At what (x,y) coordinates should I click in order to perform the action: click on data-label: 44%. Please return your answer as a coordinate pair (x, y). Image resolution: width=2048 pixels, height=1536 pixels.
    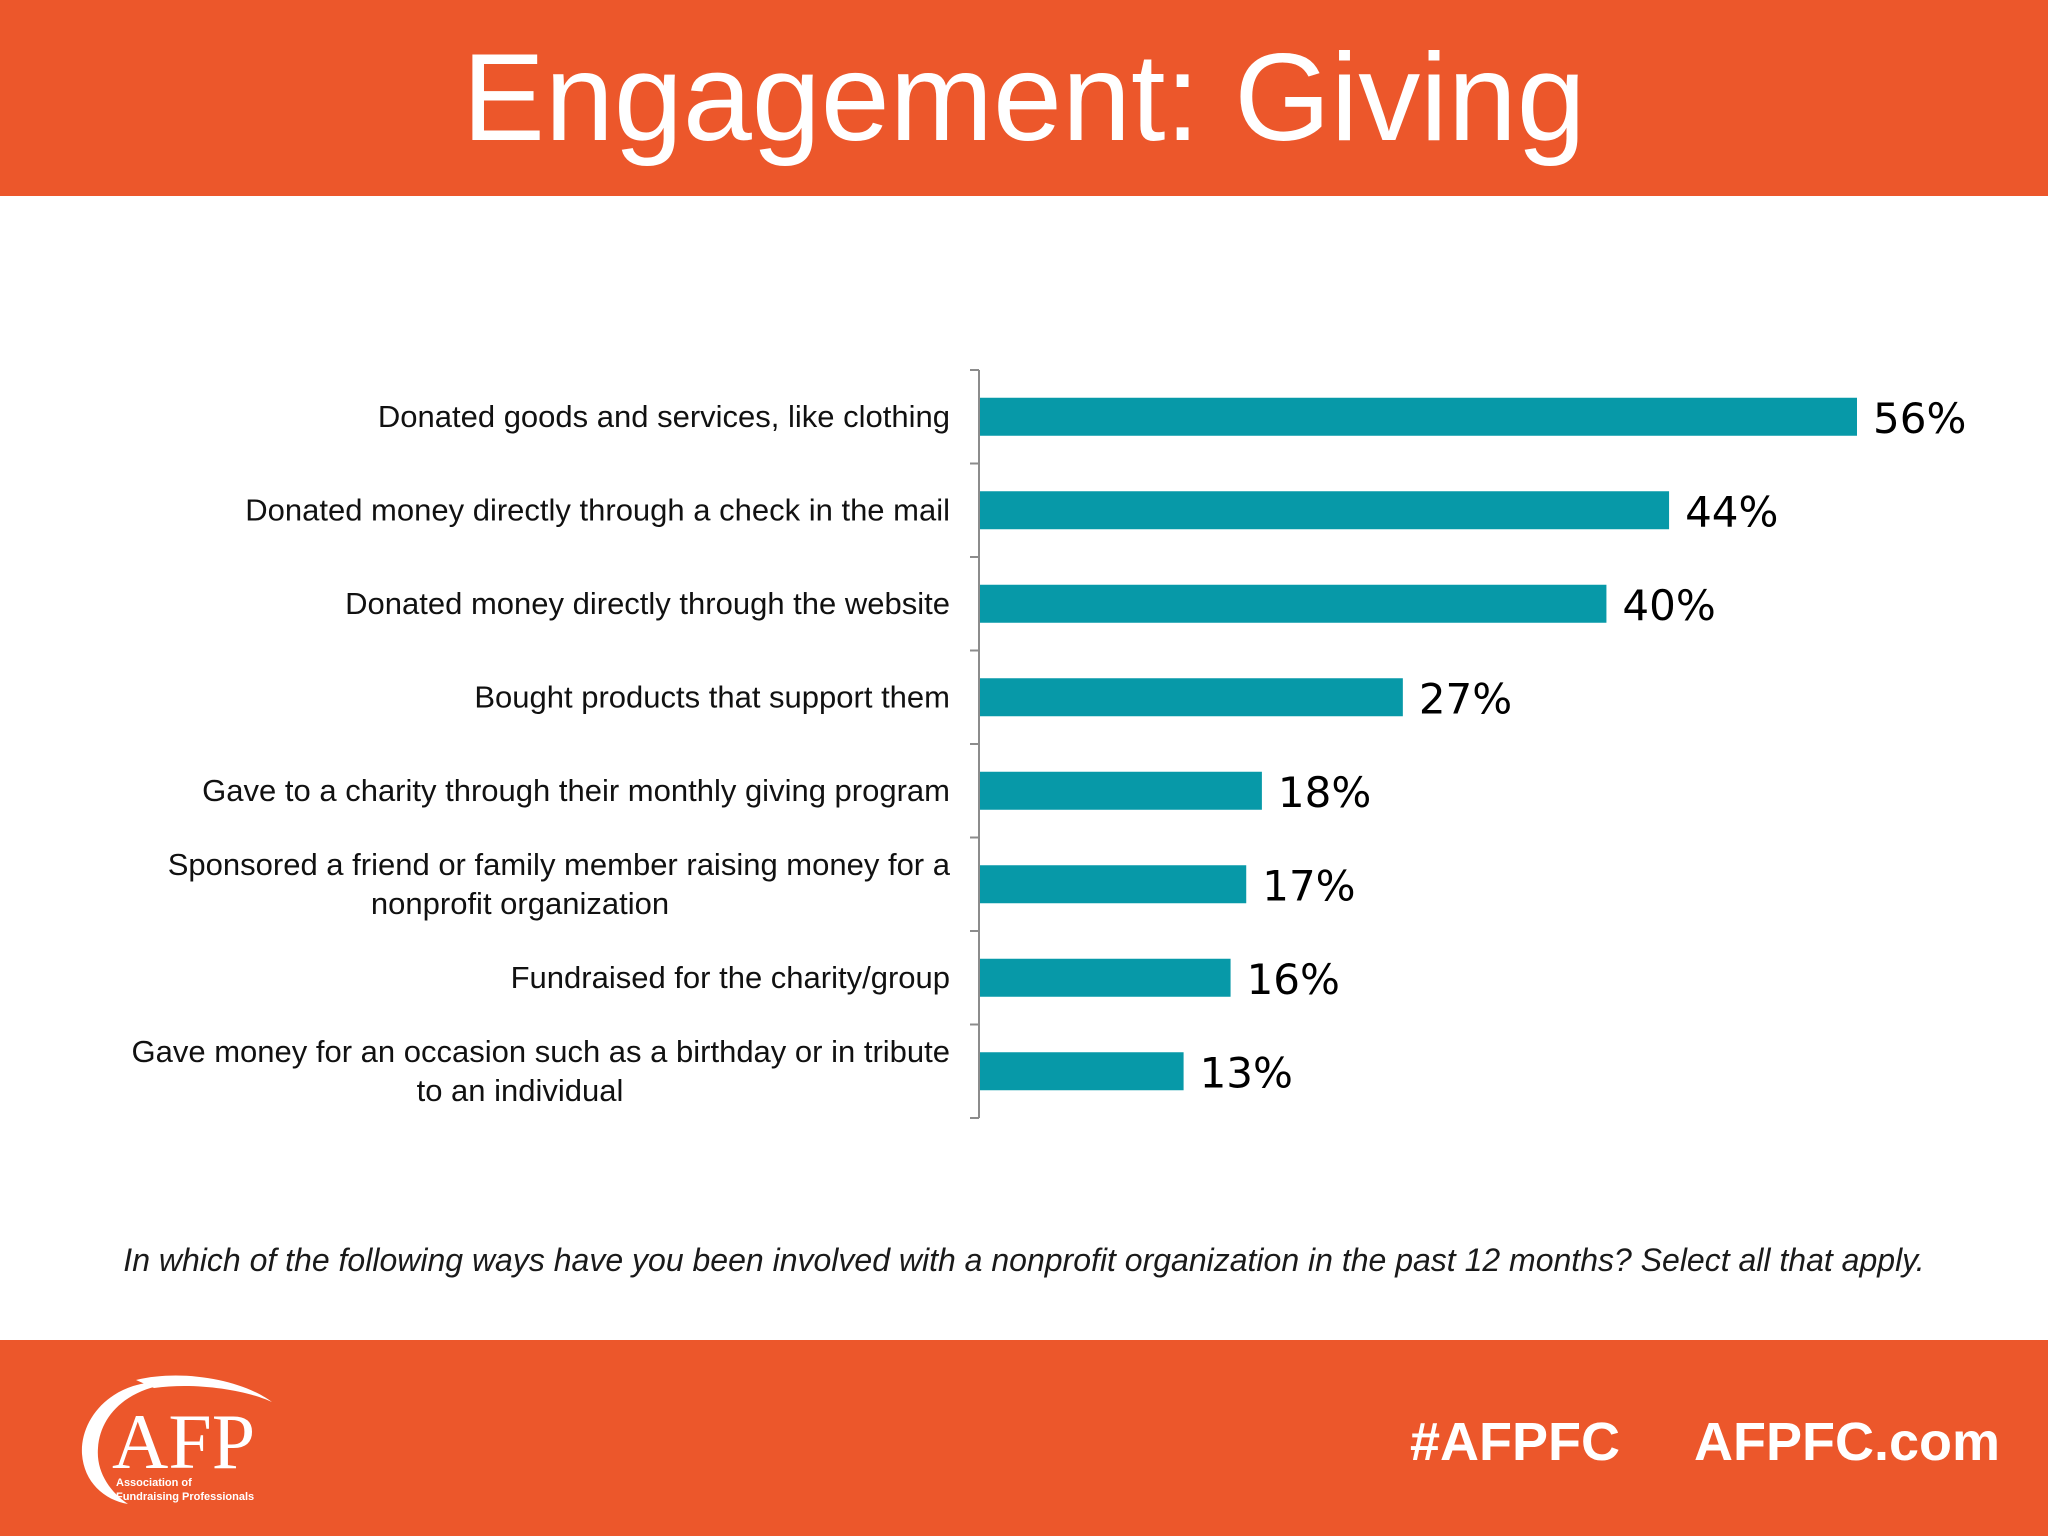
    Looking at the image, I should click on (1731, 511).